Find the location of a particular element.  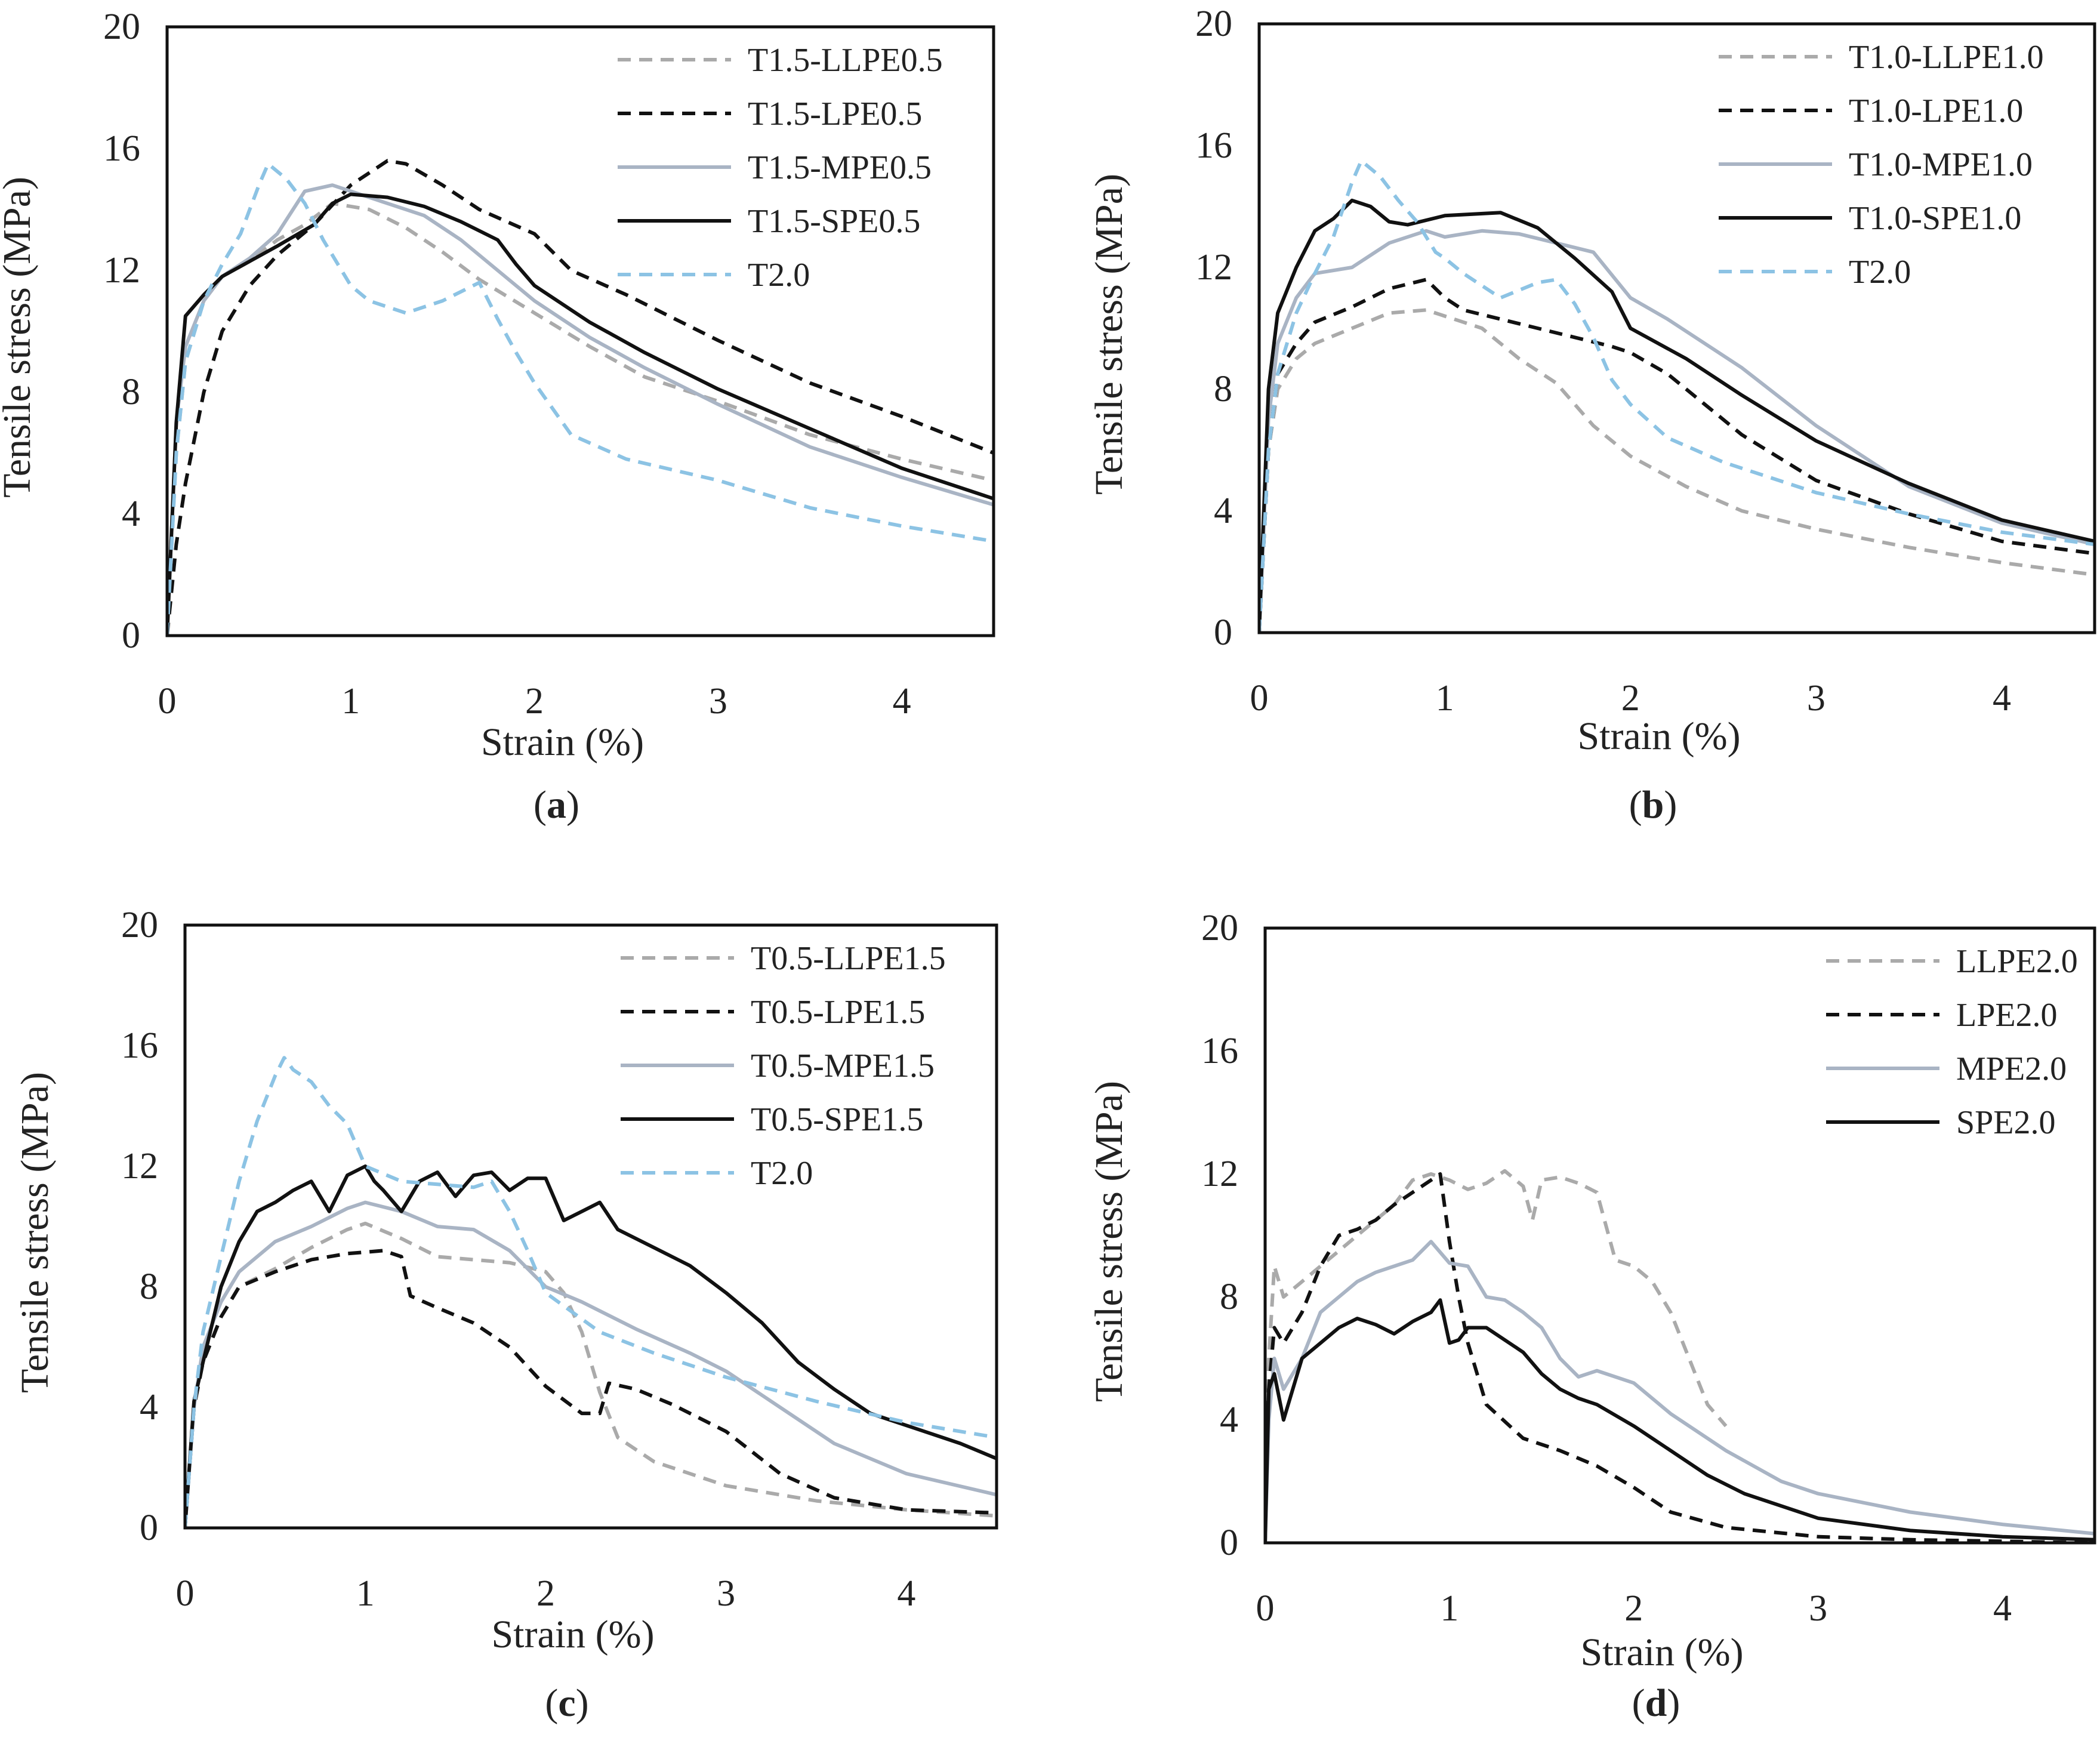

panel-caption: (d) is located at coordinates (1656, 1703).